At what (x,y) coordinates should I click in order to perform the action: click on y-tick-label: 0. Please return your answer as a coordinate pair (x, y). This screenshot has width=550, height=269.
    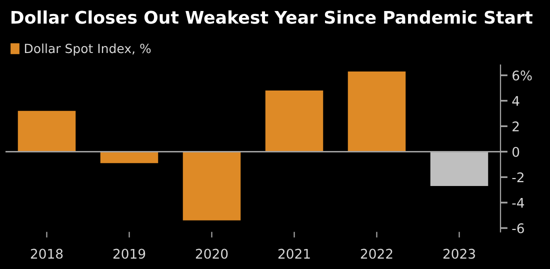
    Looking at the image, I should click on (516, 151).